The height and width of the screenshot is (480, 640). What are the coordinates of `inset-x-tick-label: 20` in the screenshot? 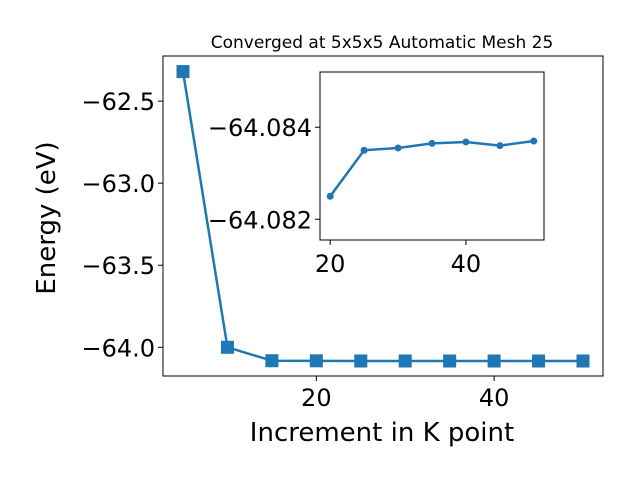 It's located at (330, 264).